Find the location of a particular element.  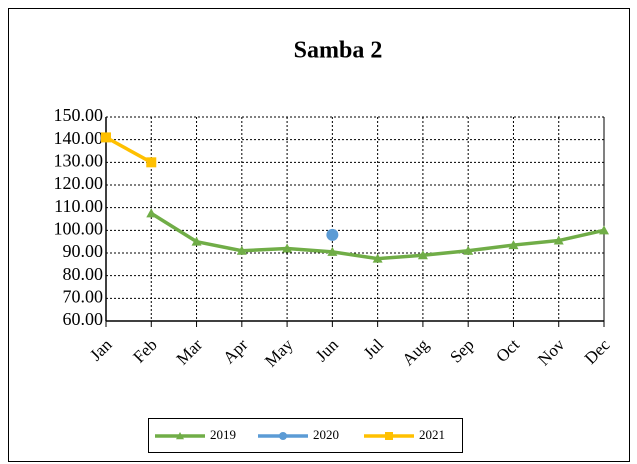

y-tick-label: 150.00 is located at coordinates (79, 115).